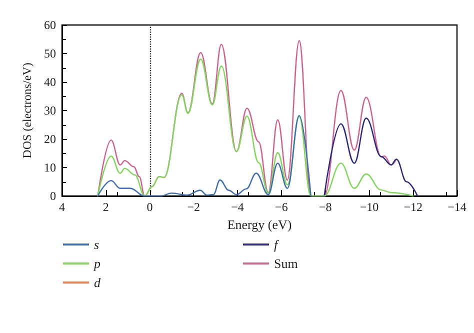  What do you see at coordinates (193, 207) in the screenshot?
I see `x-tick-label: −2` at bounding box center [193, 207].